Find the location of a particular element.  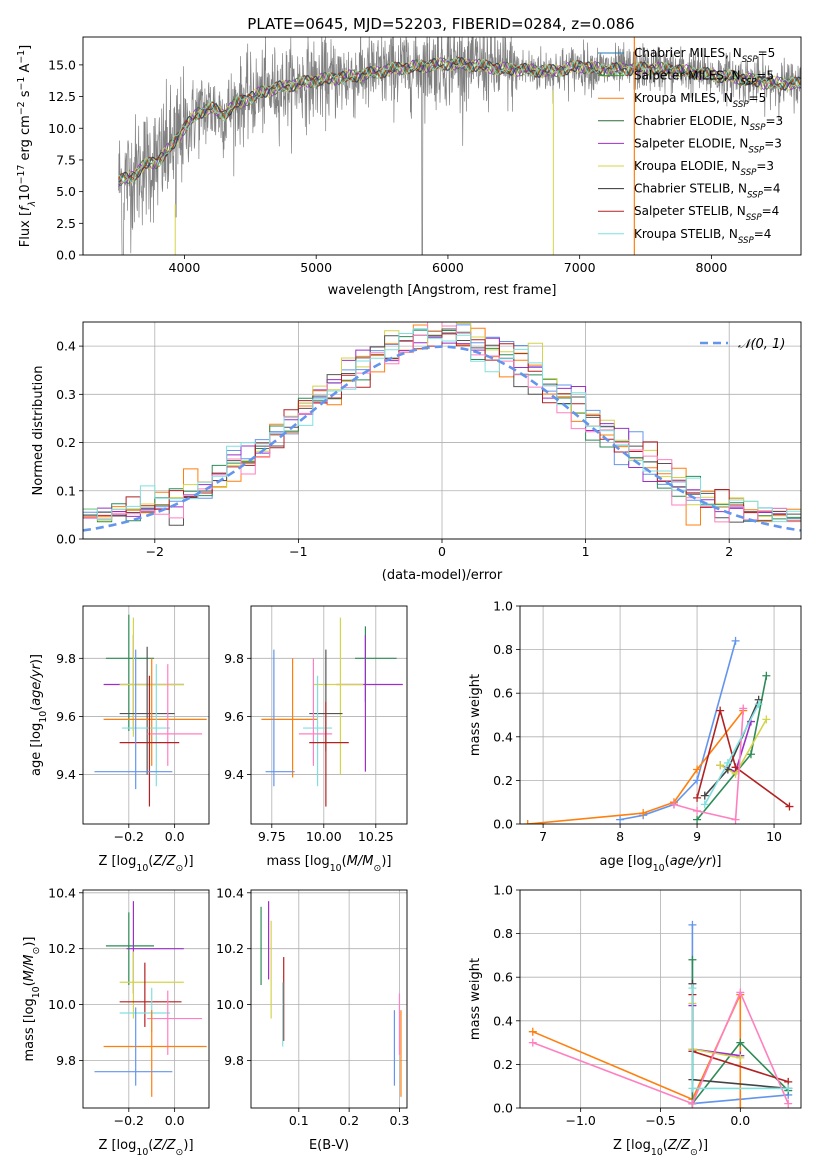

age_vs_weight-ytick-label: 0.4 is located at coordinates (503, 736).